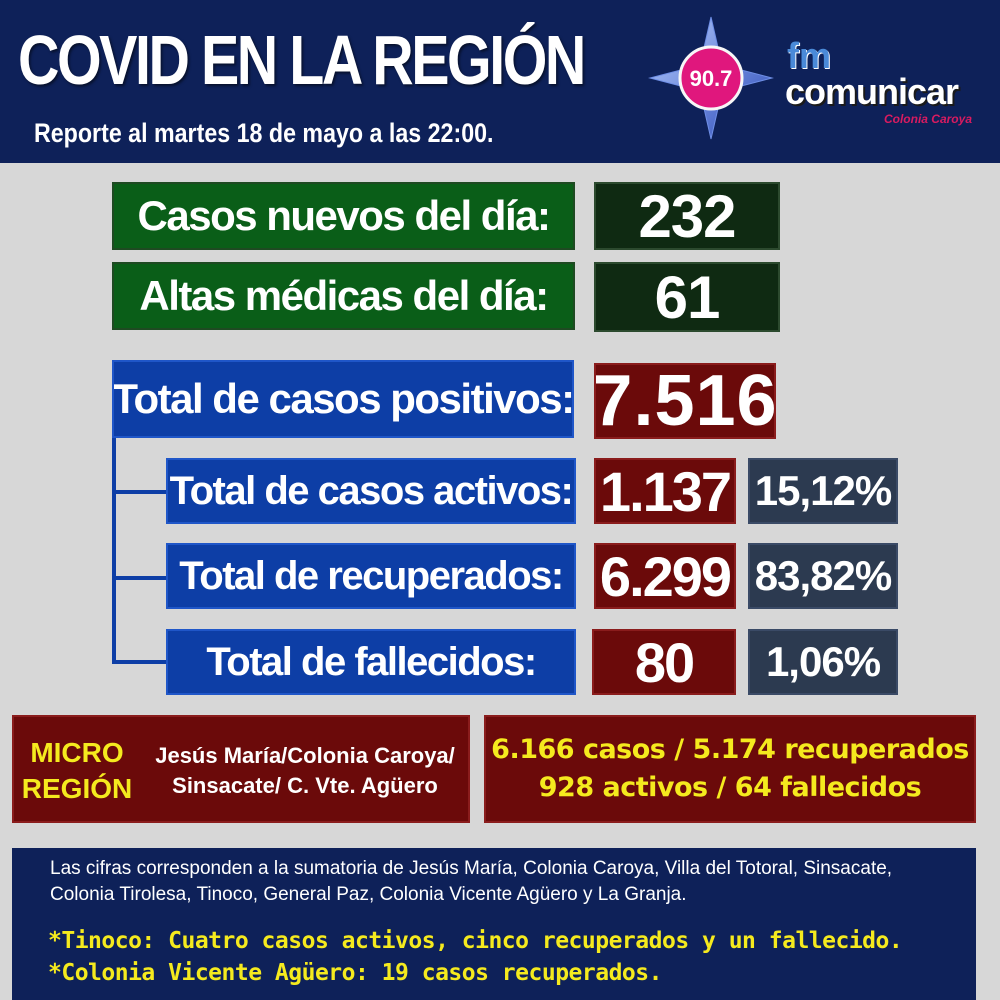 Image resolution: width=1000 pixels, height=1000 pixels. I want to click on micro-region-title-line2: REGIÓN, so click(77, 788).